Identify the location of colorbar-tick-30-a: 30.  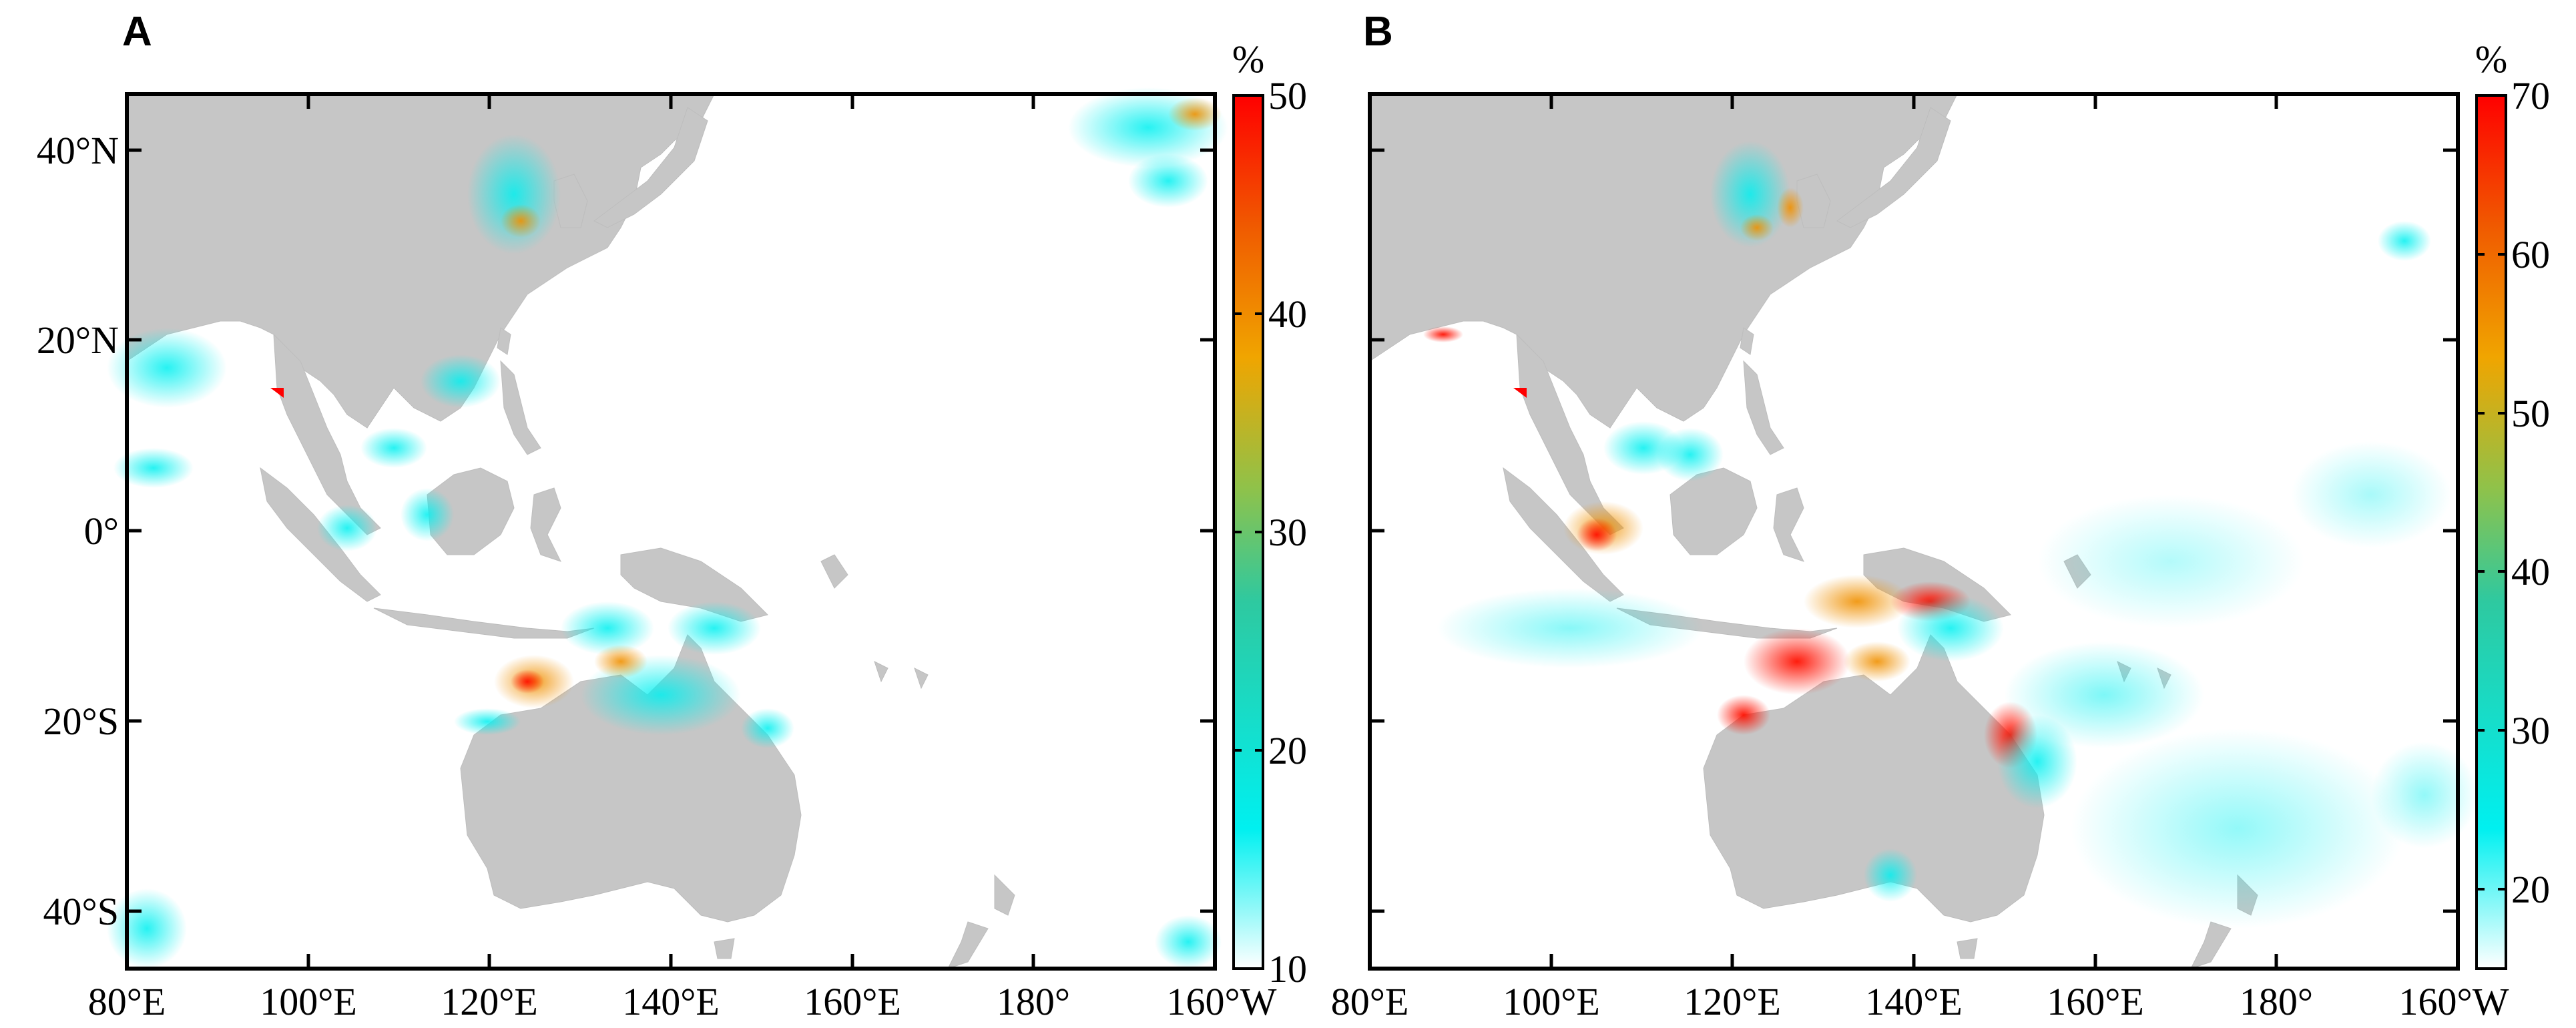
(1287, 532).